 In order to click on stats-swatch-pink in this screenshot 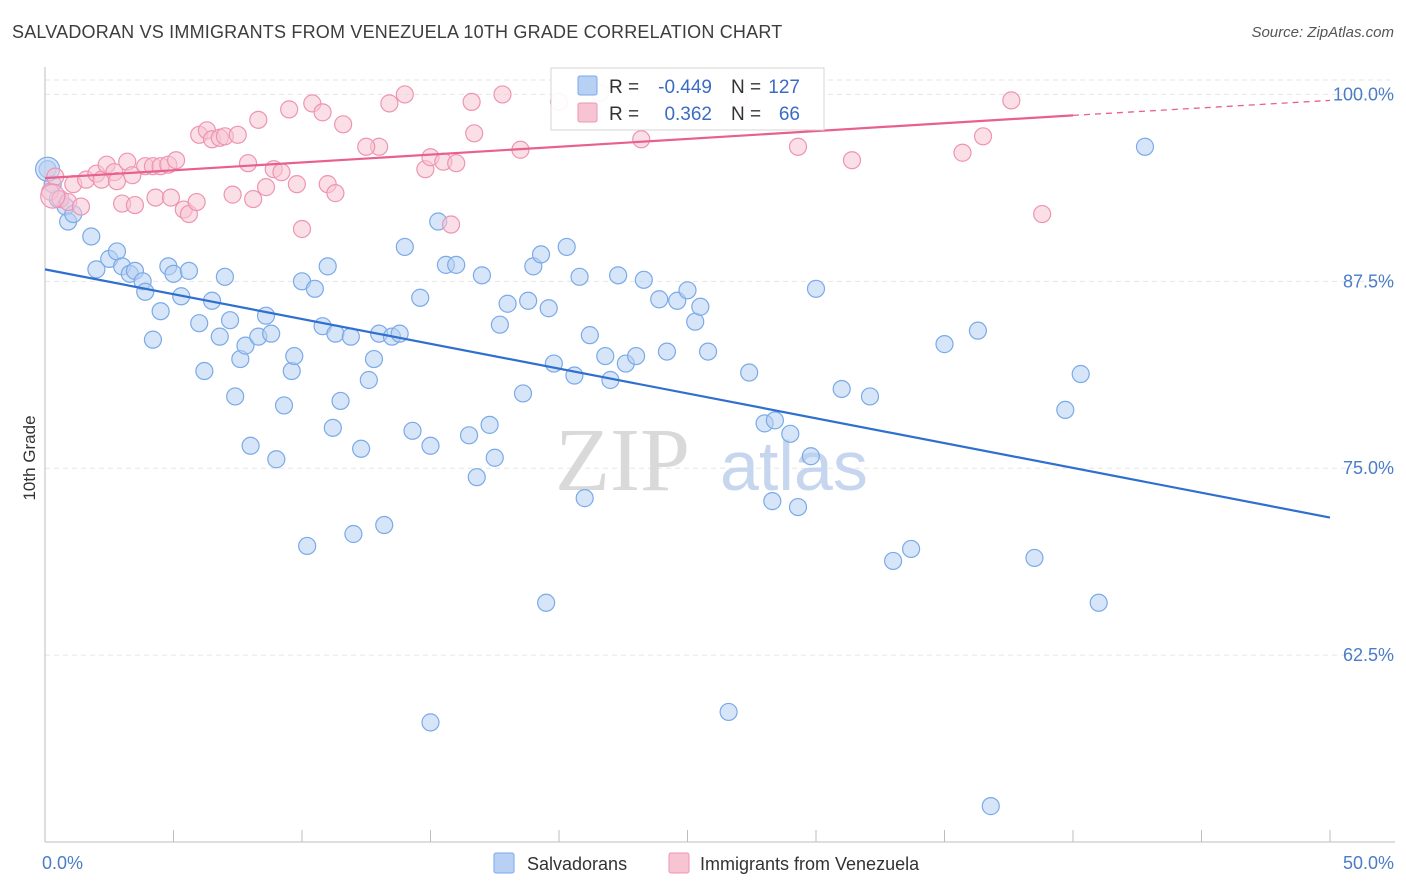, I will do `click(587, 112)`.